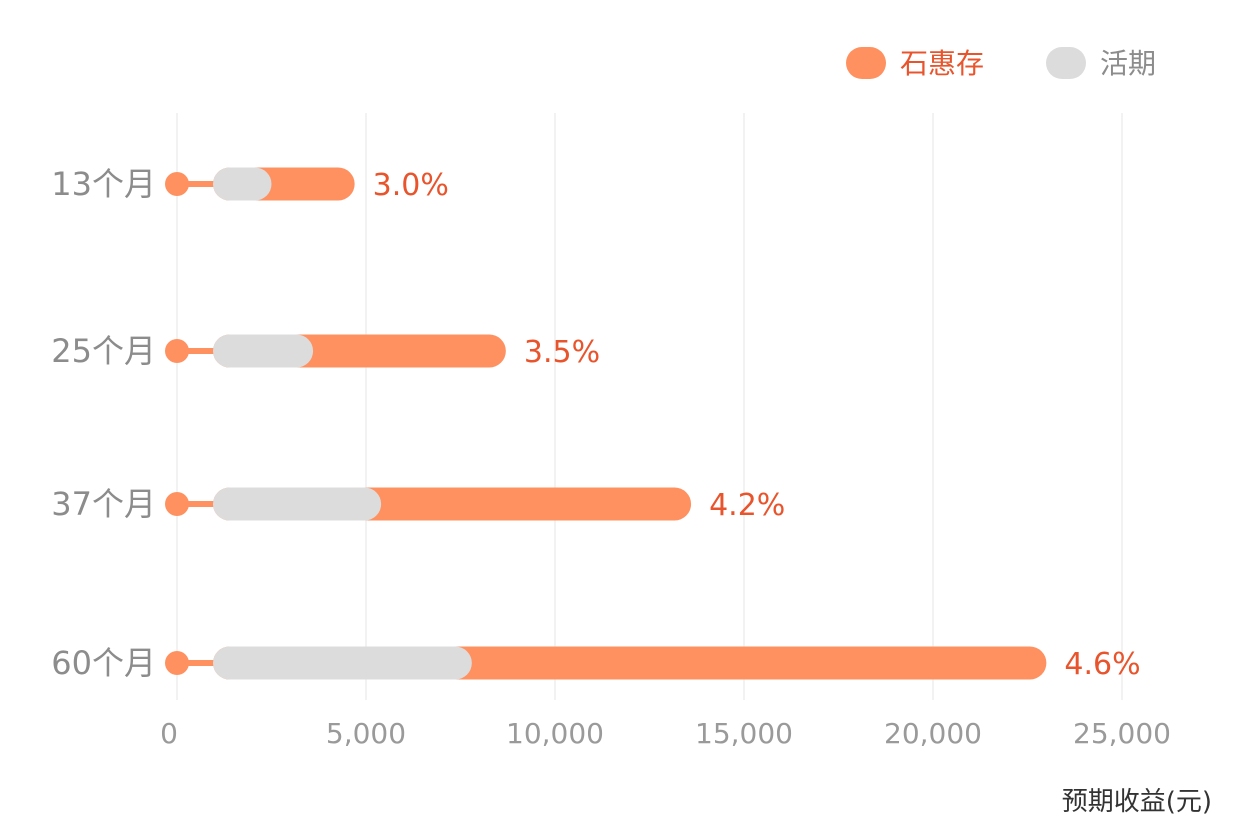 This screenshot has width=1239, height=832. I want to click on data-label: 4.6%, so click(1102, 664).